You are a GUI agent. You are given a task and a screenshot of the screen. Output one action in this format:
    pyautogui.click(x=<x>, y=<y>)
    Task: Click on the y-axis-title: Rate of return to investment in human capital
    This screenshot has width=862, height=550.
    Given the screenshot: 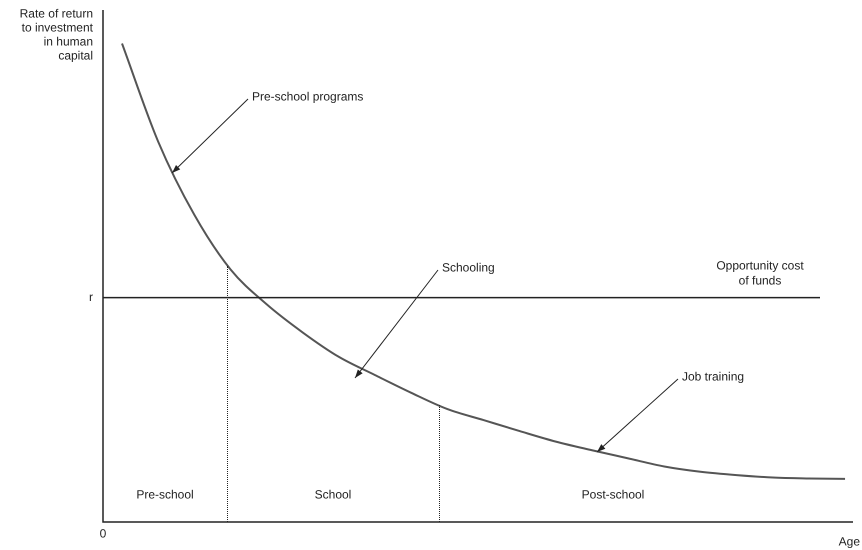 What is the action you would take?
    pyautogui.click(x=57, y=34)
    